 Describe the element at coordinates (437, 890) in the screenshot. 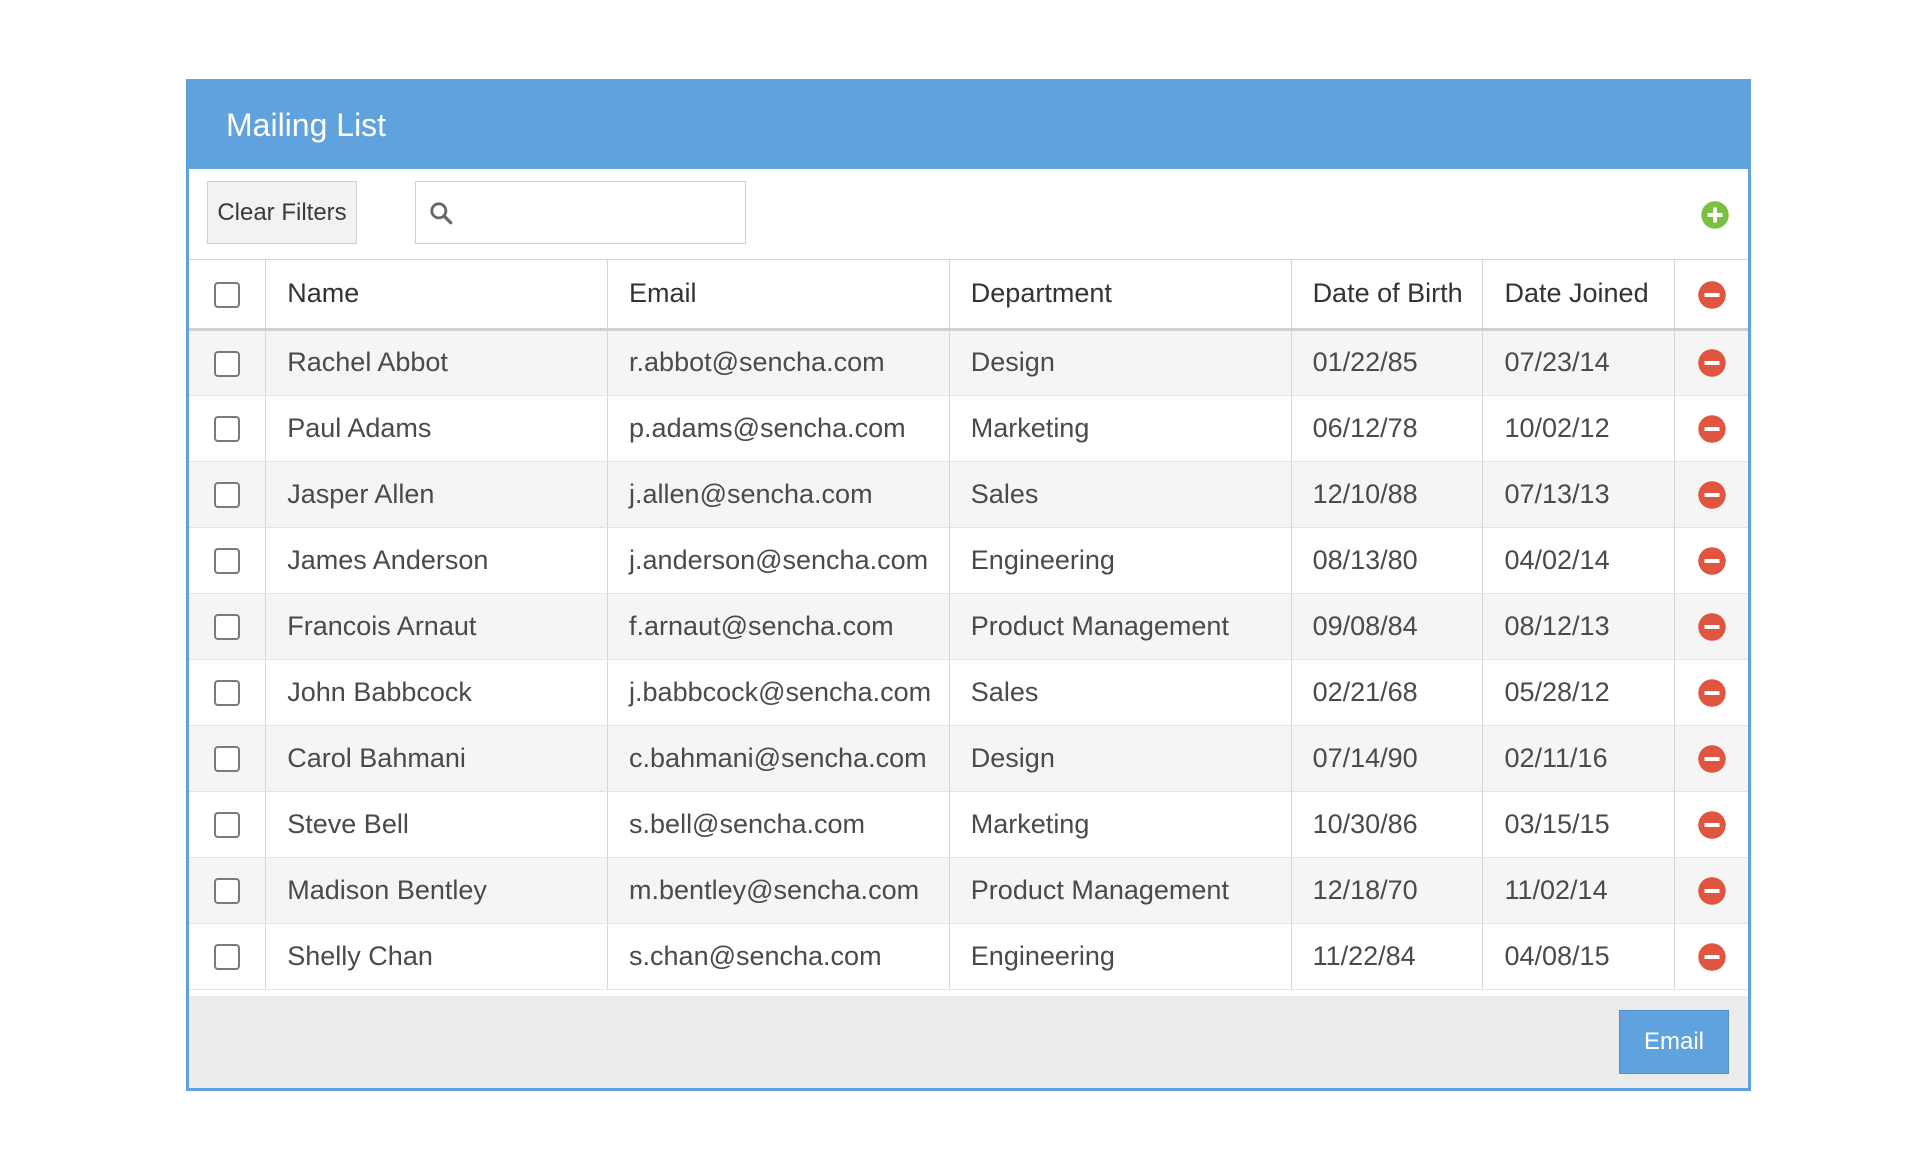

I see `cell-name: Madison Bentley` at that location.